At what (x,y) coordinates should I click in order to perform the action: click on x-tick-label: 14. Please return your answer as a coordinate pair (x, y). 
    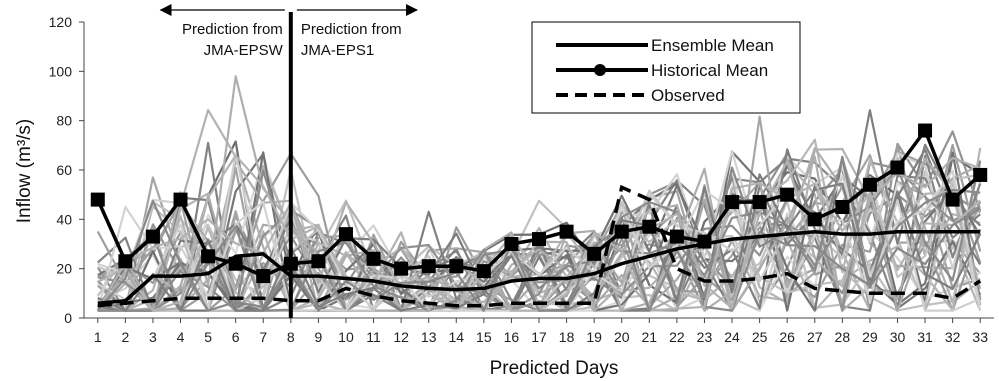
    Looking at the image, I should click on (456, 337).